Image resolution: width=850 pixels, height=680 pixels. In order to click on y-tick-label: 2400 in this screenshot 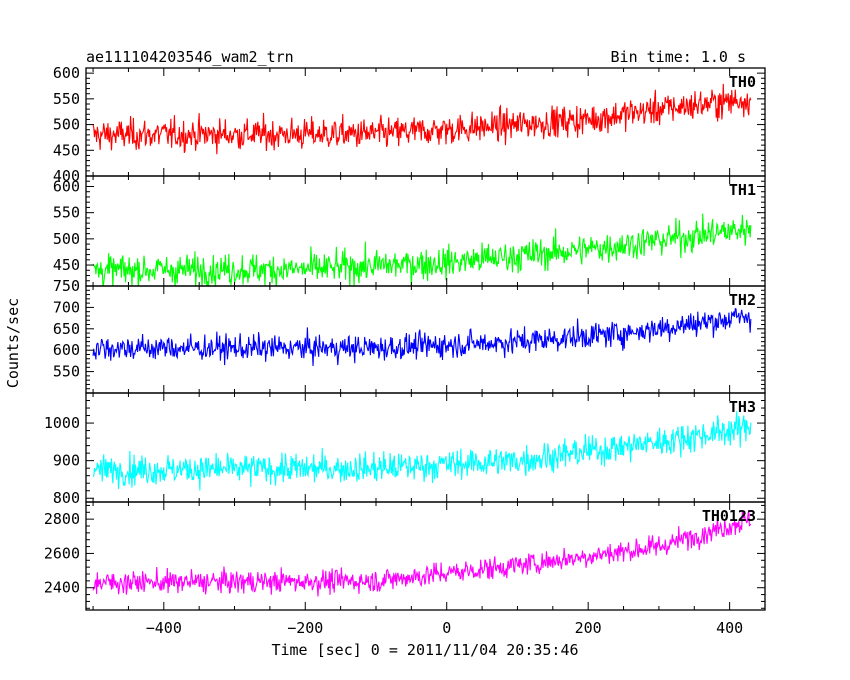, I will do `click(62, 588)`.